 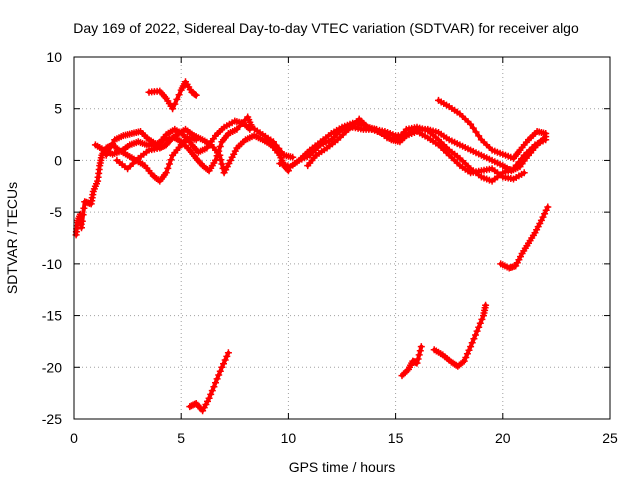 I want to click on y-tick-label: 0, so click(x=58, y=160).